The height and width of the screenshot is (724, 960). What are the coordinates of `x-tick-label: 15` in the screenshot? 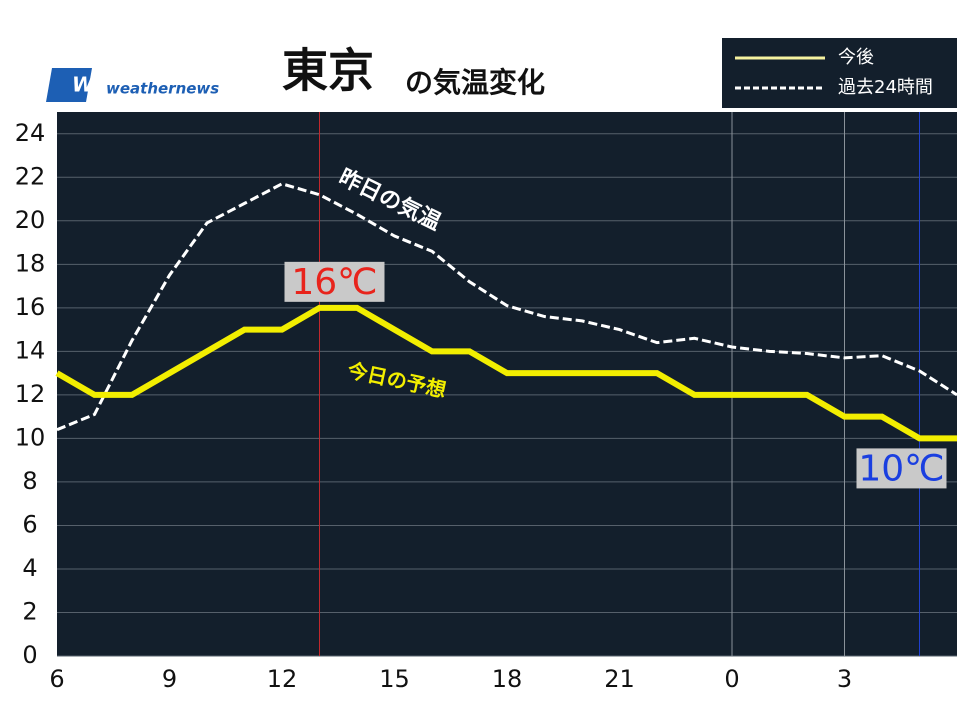 It's located at (394, 679).